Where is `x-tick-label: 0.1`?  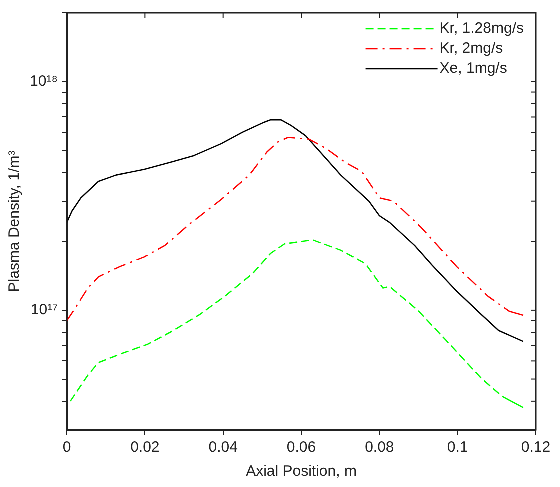
x-tick-label: 0.1 is located at coordinates (457, 447).